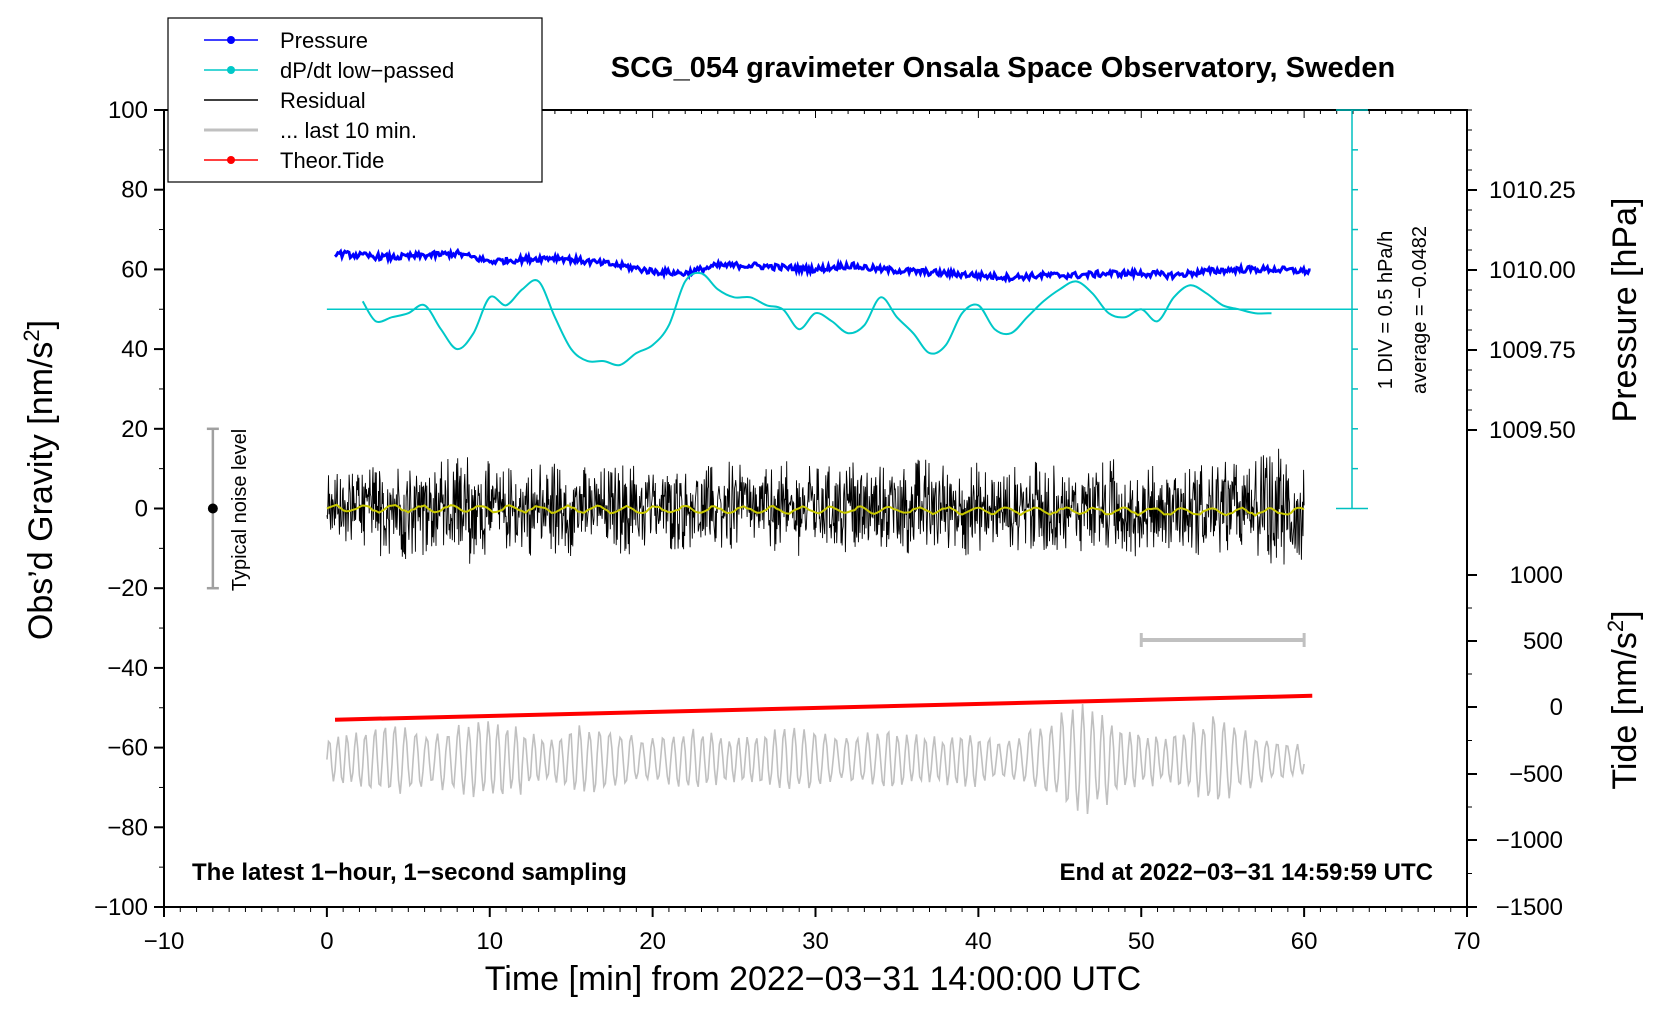 This screenshot has width=1660, height=1020. I want to click on y-tick-label: 60, so click(134, 269).